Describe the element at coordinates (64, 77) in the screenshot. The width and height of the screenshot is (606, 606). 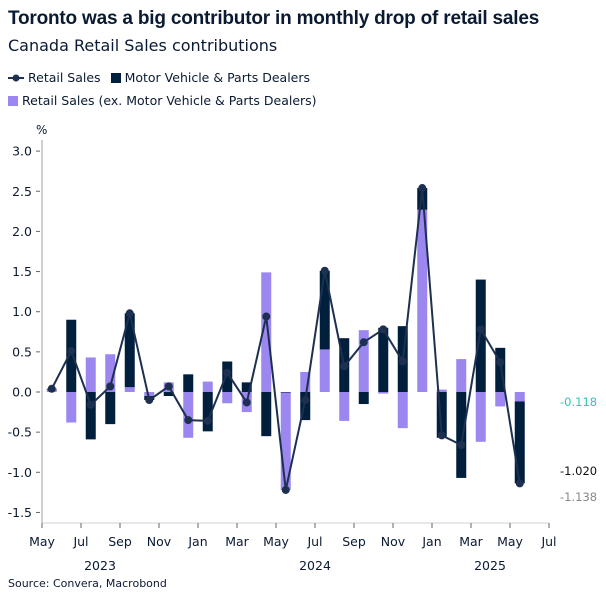
I see `legend-label: Retail Sales` at that location.